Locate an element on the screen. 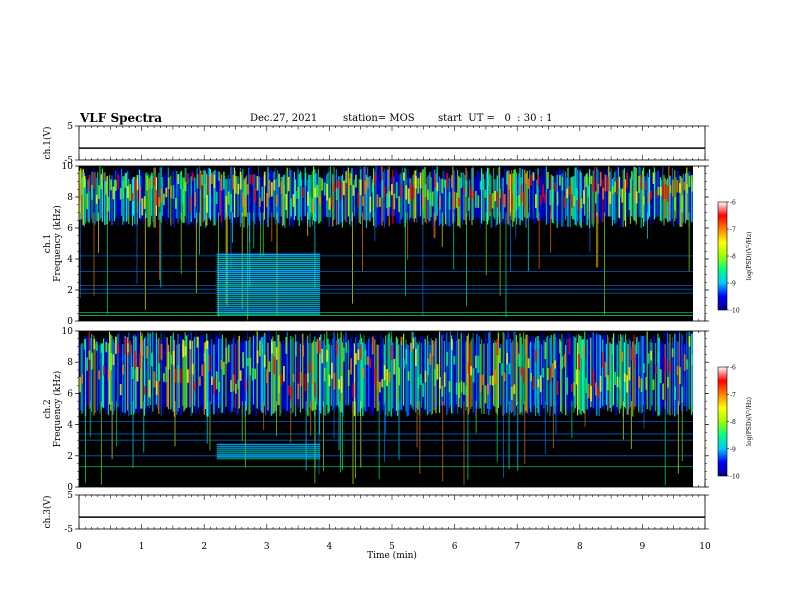 This screenshot has width=792, height=612. x-tick-label: 0 is located at coordinates (79, 547).